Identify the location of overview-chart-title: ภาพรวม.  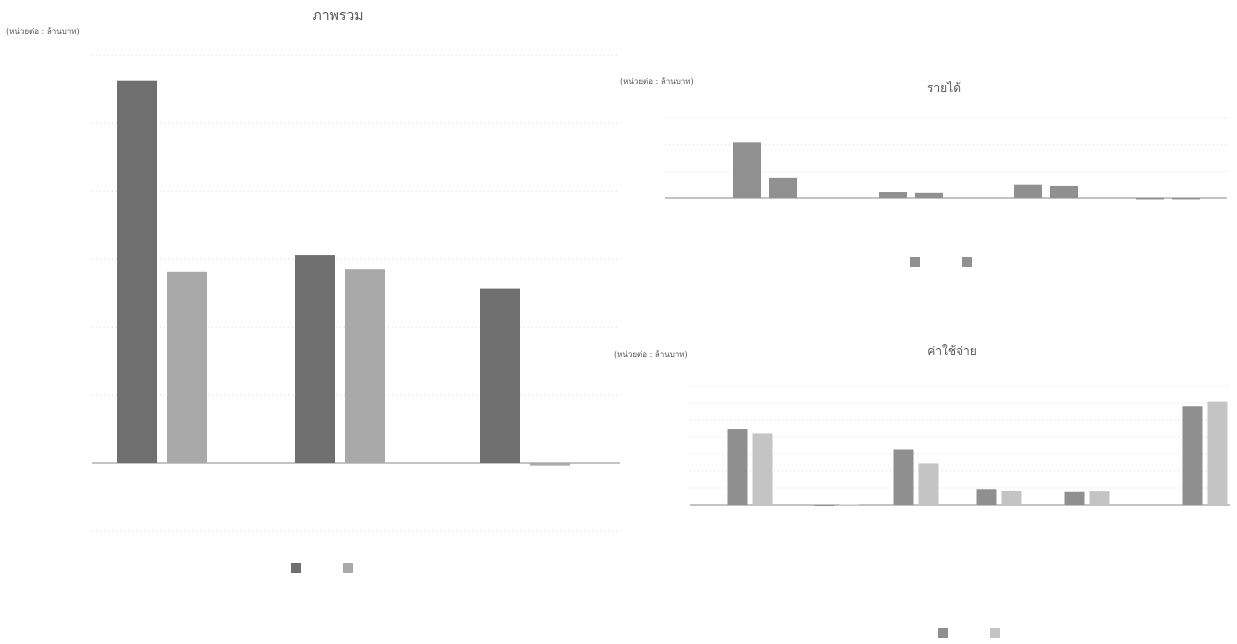
(338, 16).